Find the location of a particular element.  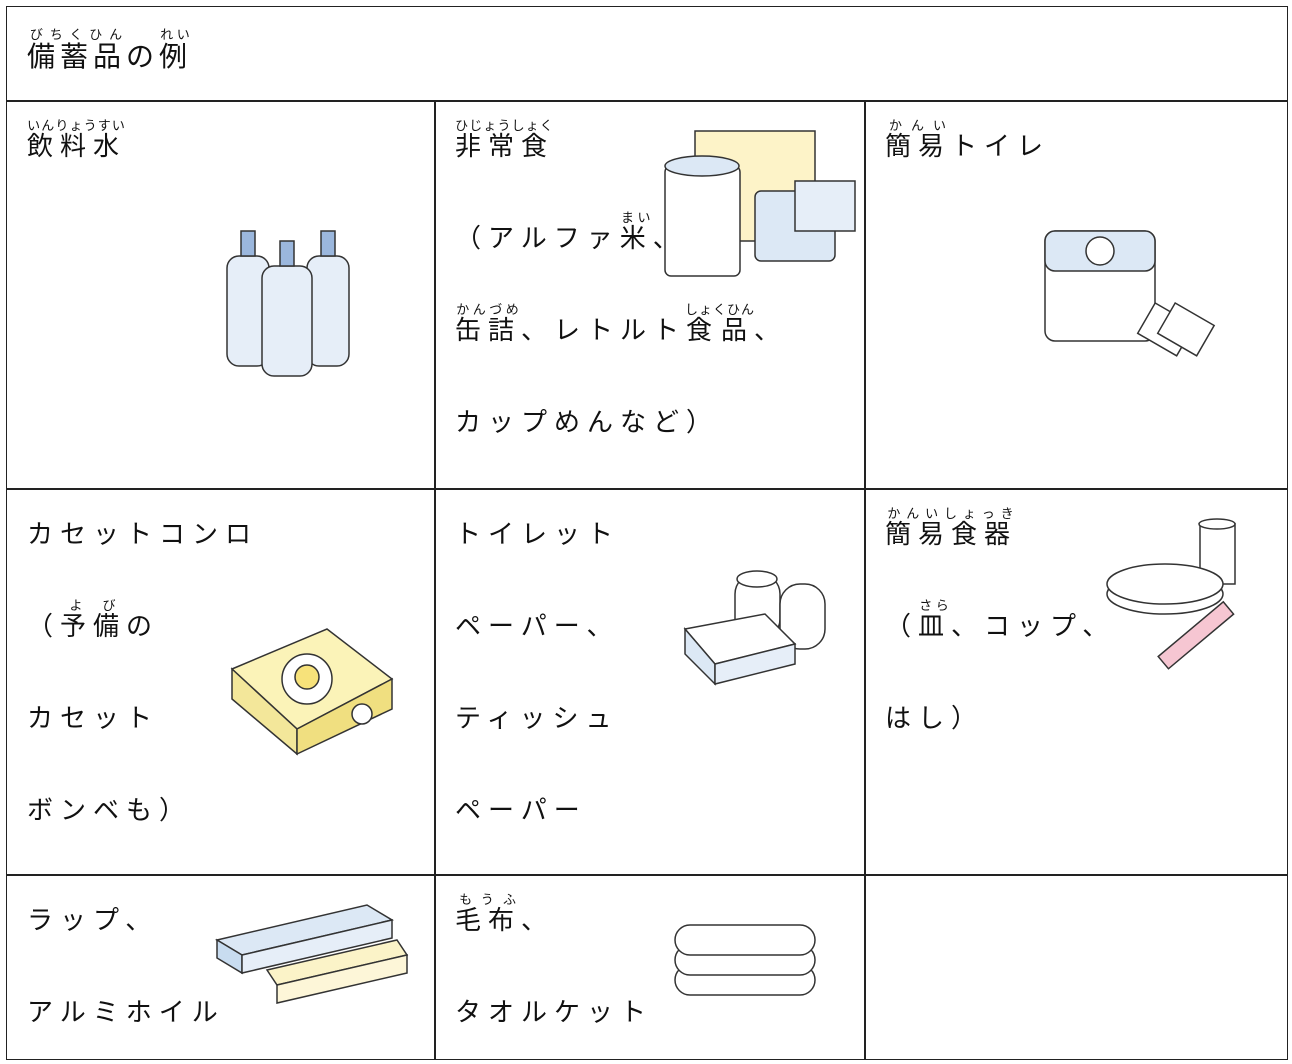

cell-line: 缶詰かんづめ、レトルト食品しょくひん、 is located at coordinates (650, 331).